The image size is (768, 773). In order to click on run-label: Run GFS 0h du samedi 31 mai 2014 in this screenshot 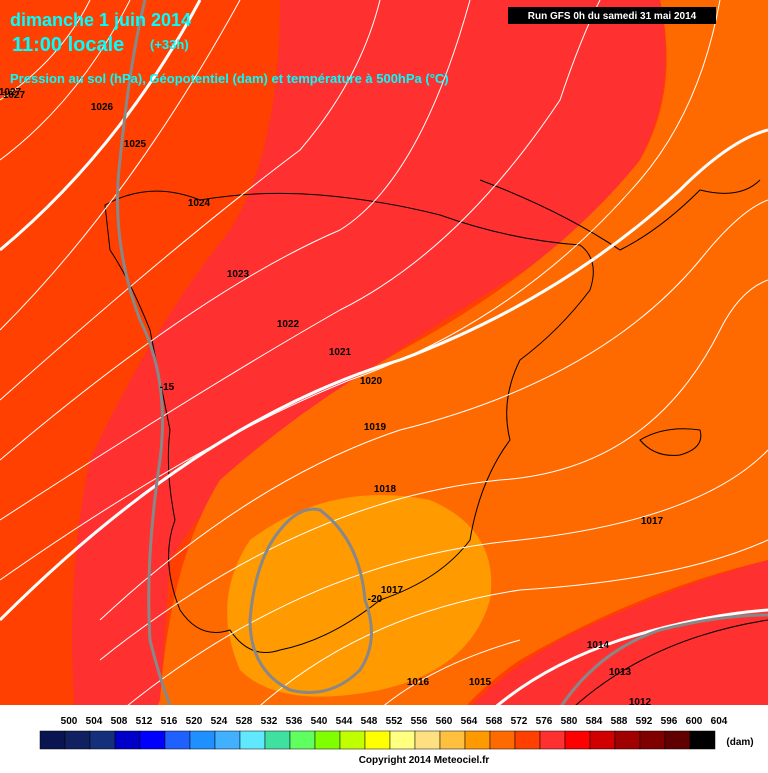, I will do `click(612, 16)`.